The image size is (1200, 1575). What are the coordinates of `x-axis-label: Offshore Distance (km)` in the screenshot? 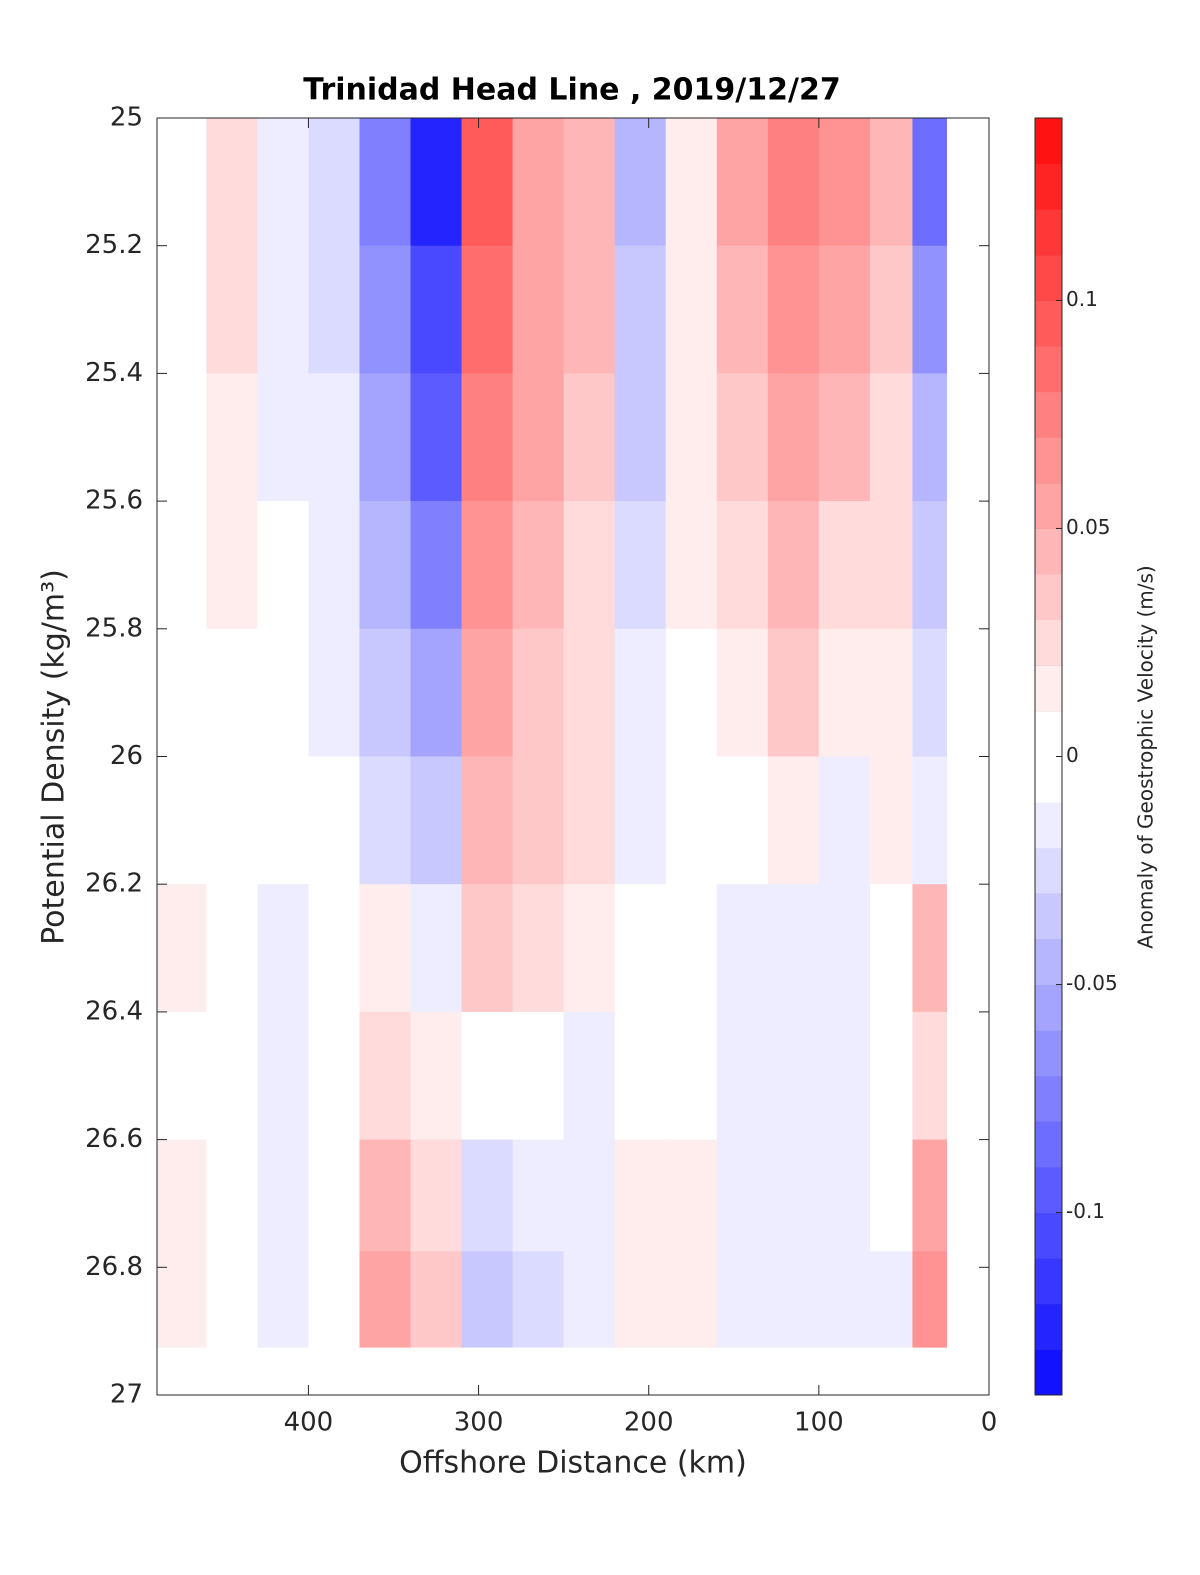 It's located at (573, 1463).